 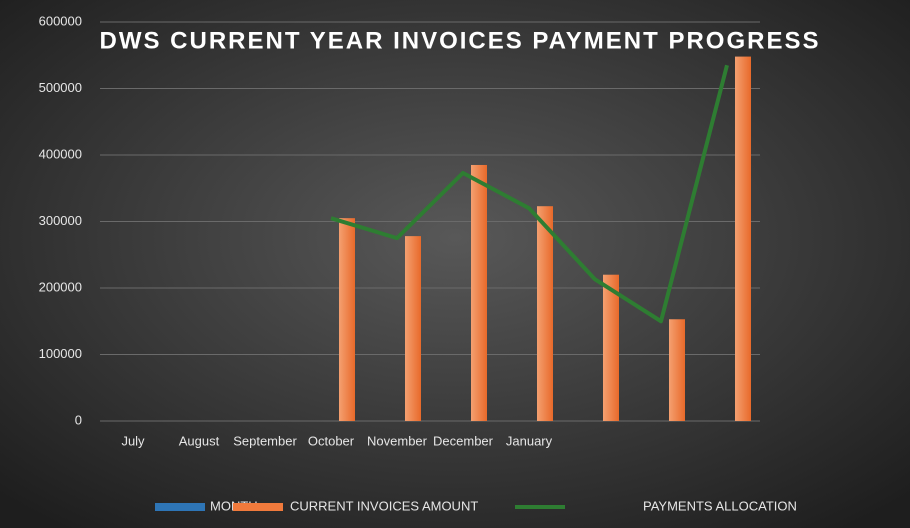 What do you see at coordinates (60, 220) in the screenshot?
I see `y-tick-label: 300000` at bounding box center [60, 220].